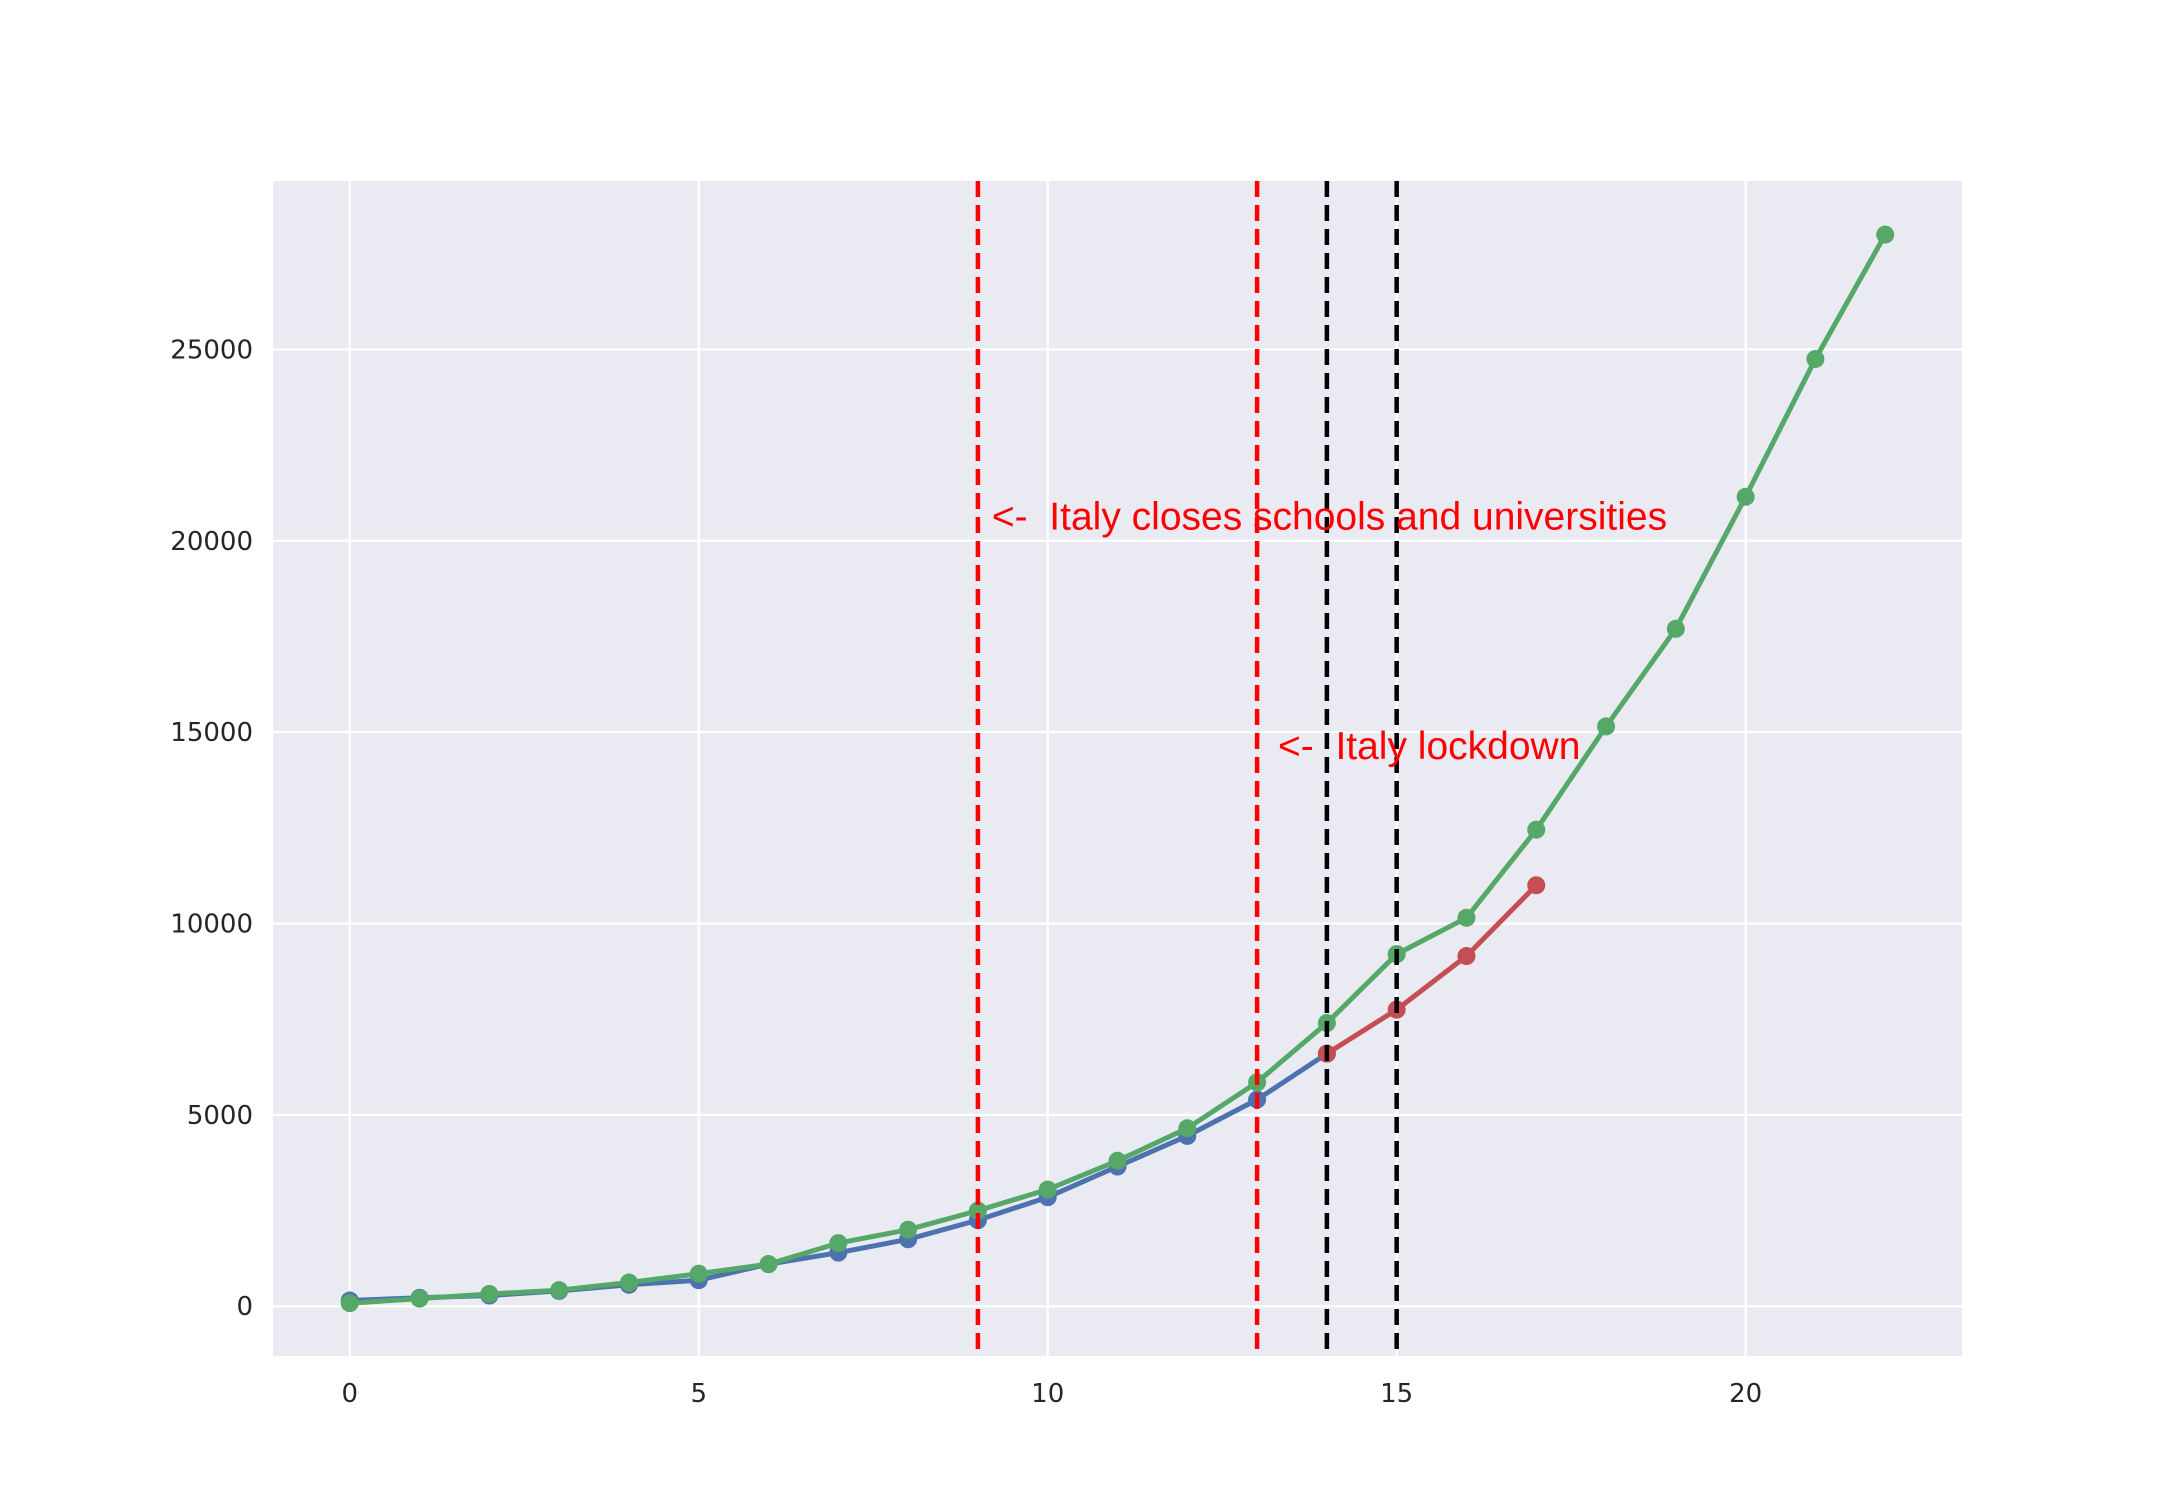 Image resolution: width=2160 pixels, height=1512 pixels. I want to click on y-tick-label: 15000, so click(211, 733).